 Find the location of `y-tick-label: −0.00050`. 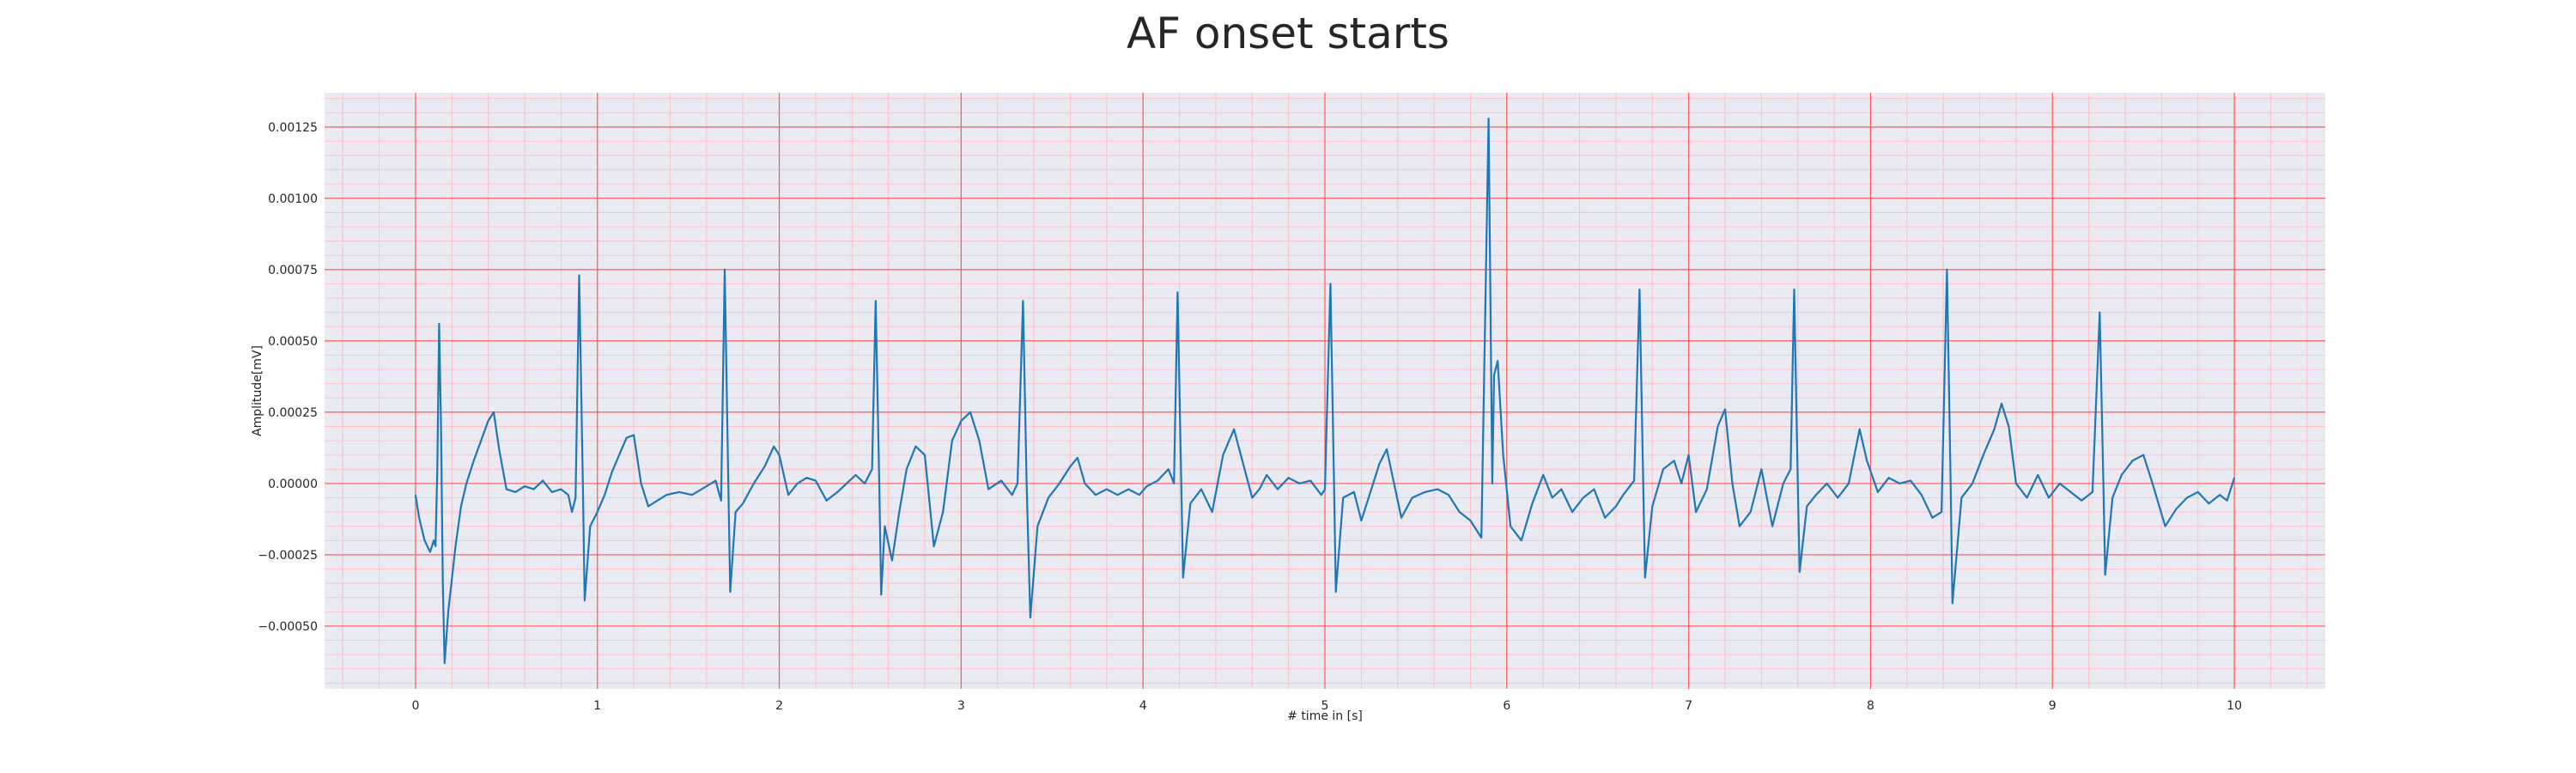

y-tick-label: −0.00050 is located at coordinates (288, 627).